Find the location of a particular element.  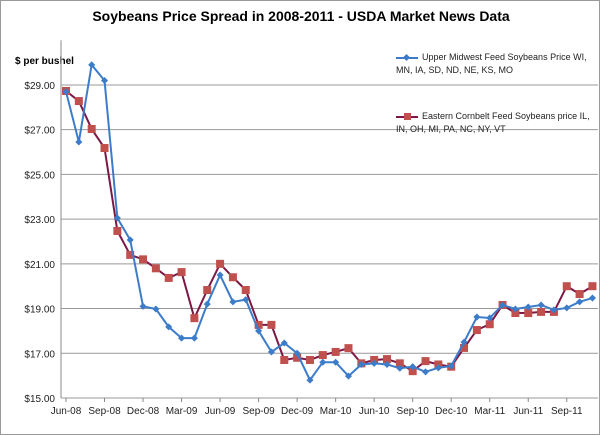

y-tick-label: $23.00 is located at coordinates (39, 220).